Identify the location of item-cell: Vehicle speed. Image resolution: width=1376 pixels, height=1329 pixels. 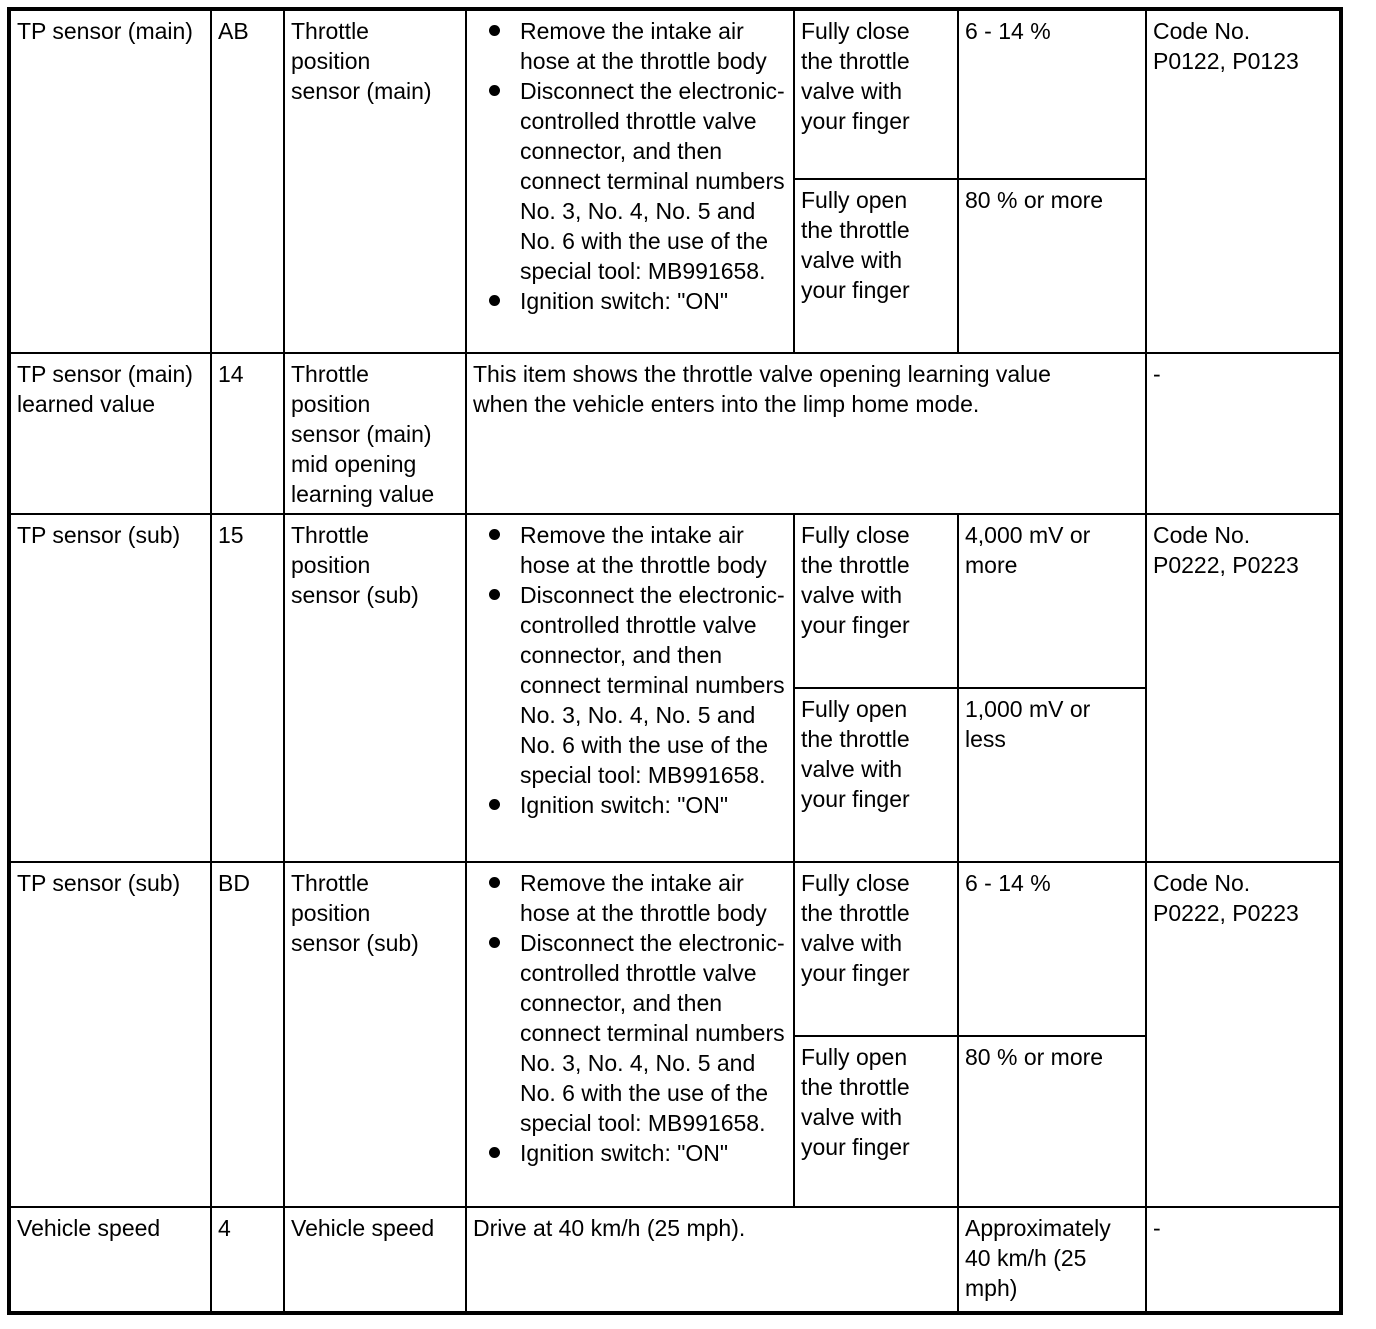
(110, 1260).